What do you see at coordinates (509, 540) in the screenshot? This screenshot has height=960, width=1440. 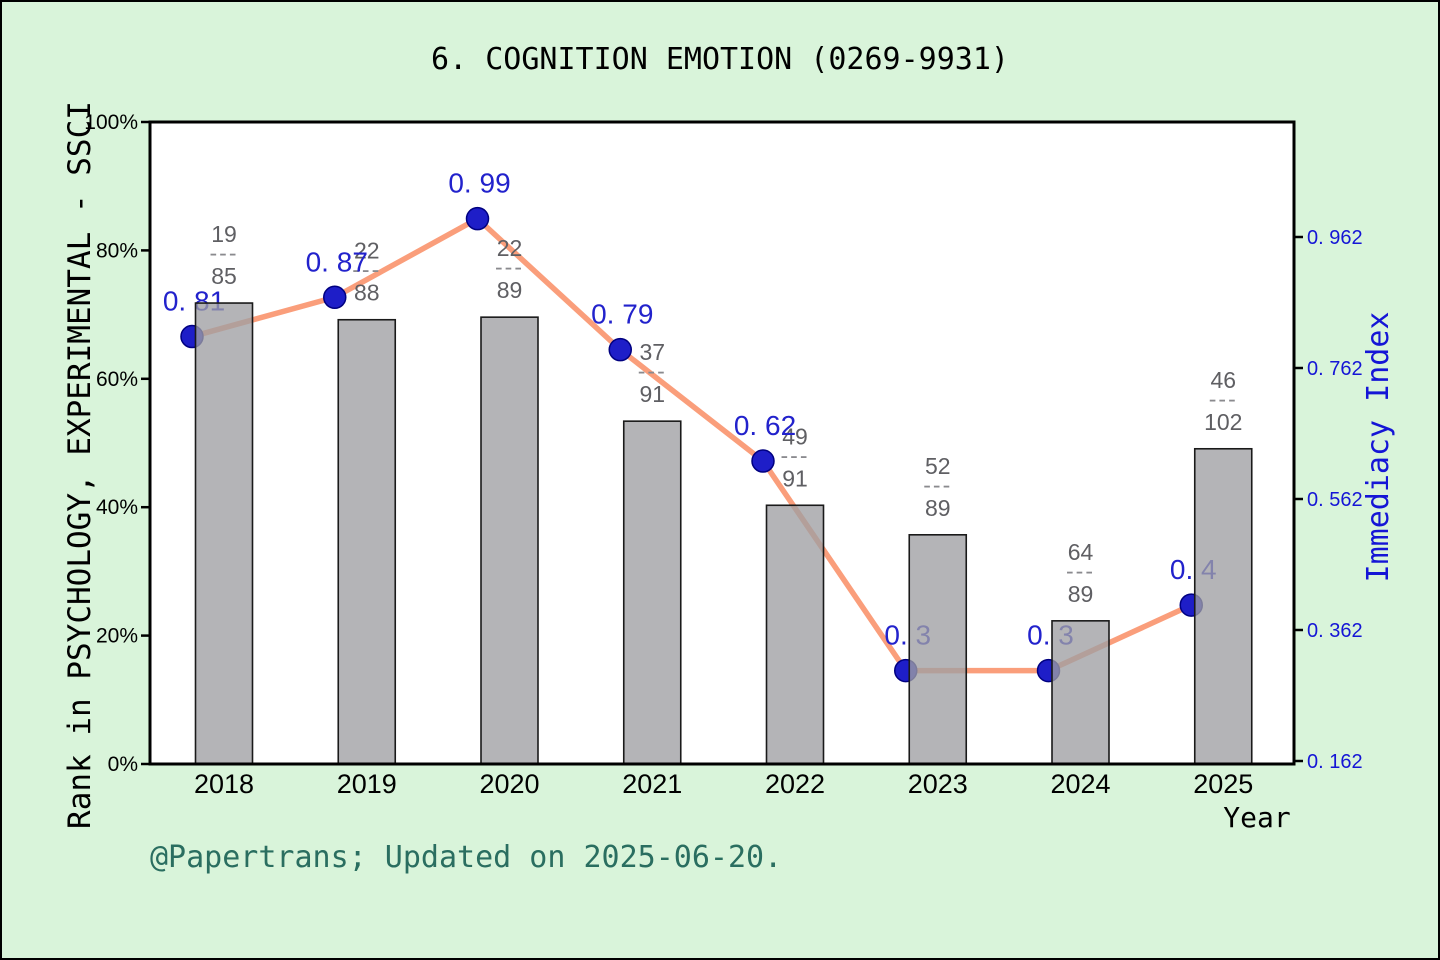 I see `bar-2020` at bounding box center [509, 540].